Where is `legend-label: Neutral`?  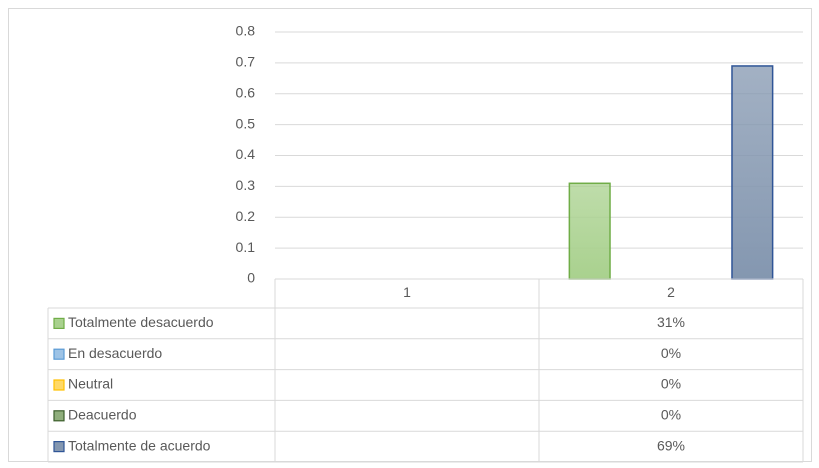 legend-label: Neutral is located at coordinates (90, 384).